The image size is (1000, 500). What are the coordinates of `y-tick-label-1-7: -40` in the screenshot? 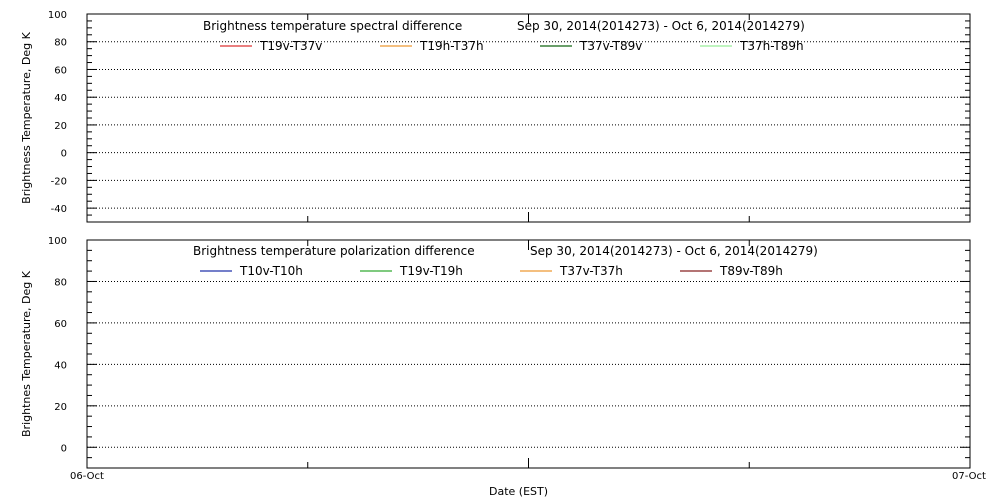 It's located at (59, 209).